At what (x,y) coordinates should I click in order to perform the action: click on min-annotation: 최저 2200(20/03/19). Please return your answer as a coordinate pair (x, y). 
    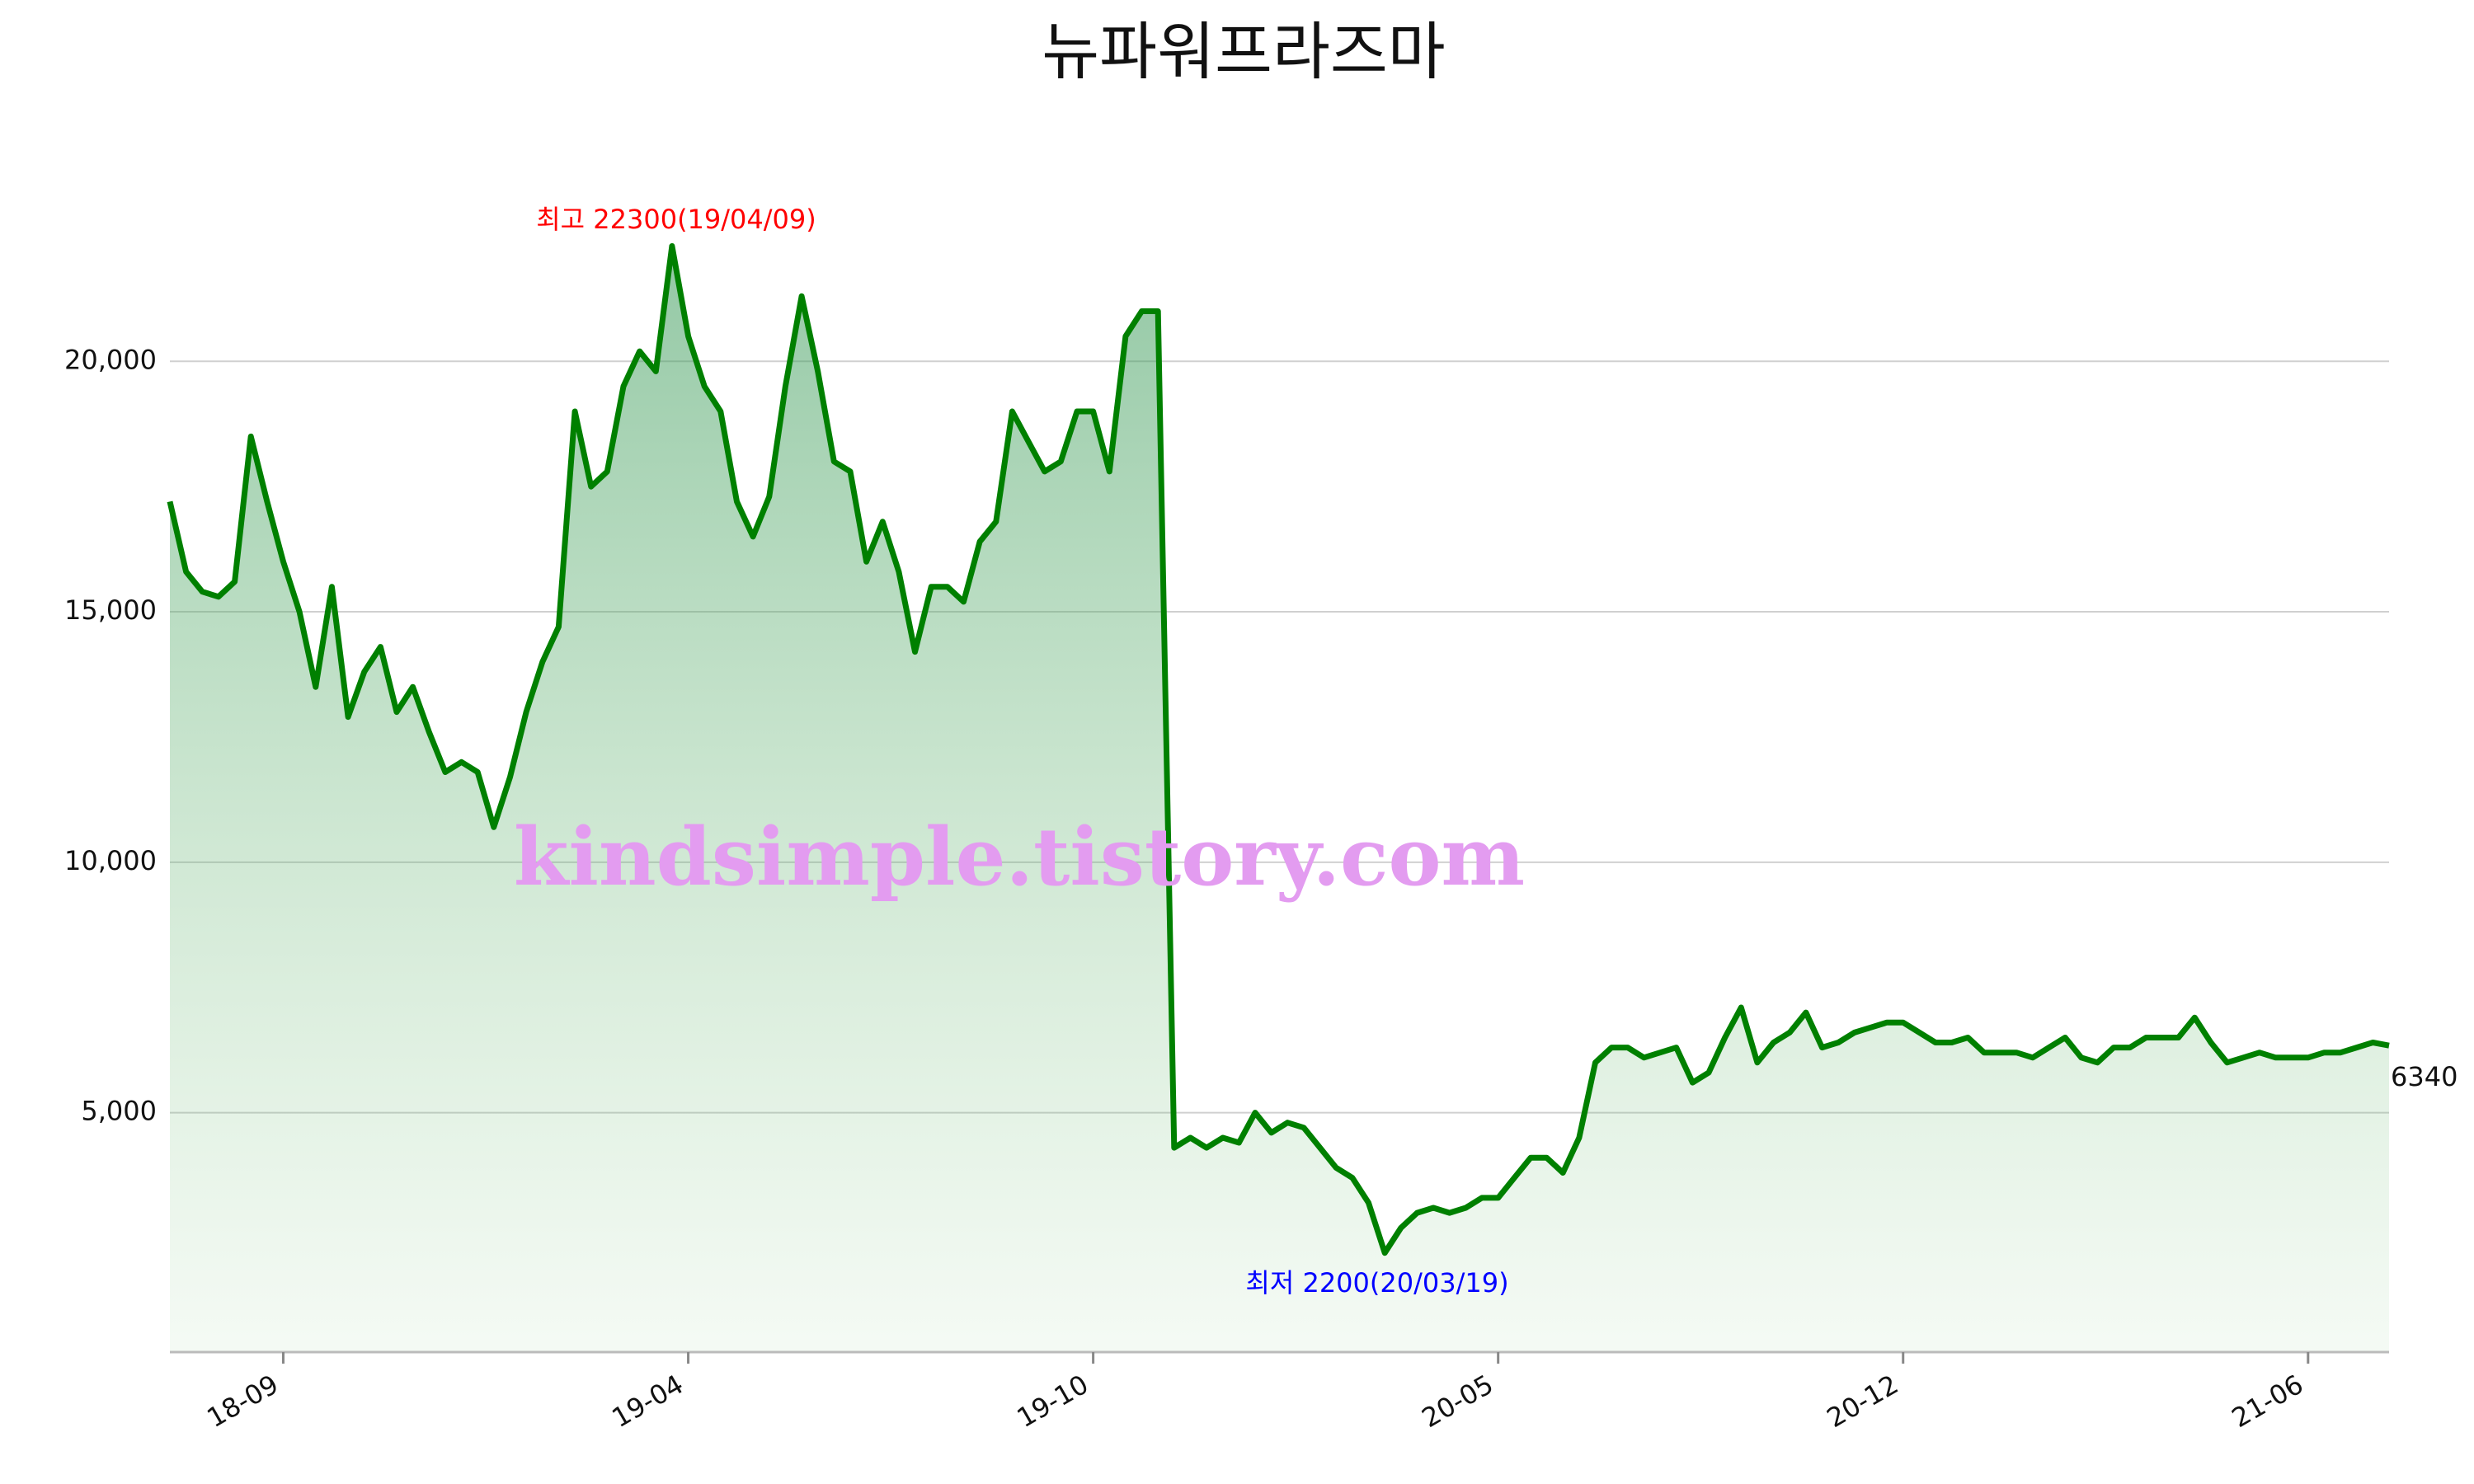
    Looking at the image, I should click on (1376, 1282).